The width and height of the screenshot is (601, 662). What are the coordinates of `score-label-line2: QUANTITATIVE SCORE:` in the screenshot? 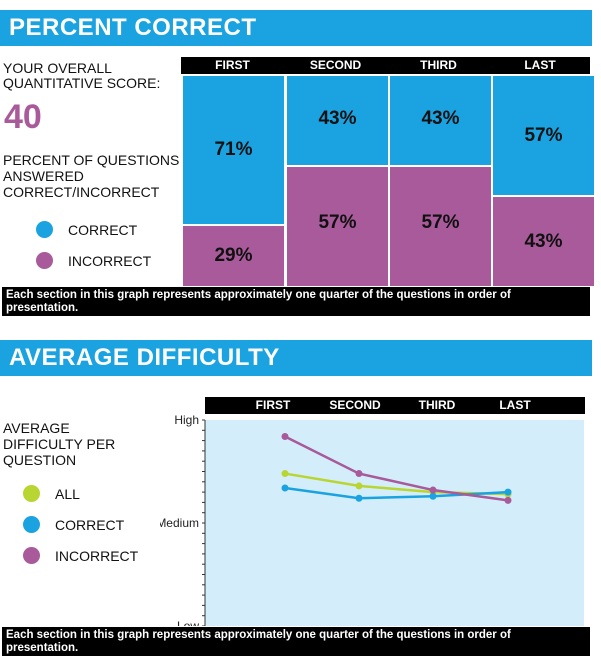 It's located at (82, 83).